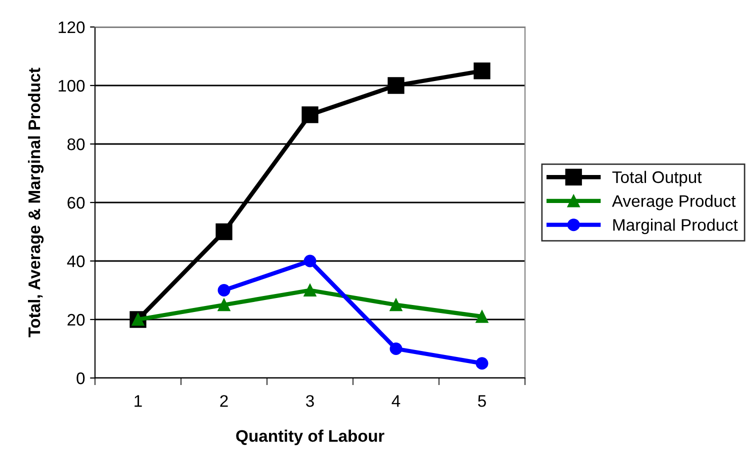 The height and width of the screenshot is (459, 754). I want to click on y-tick-label: 40, so click(76, 261).